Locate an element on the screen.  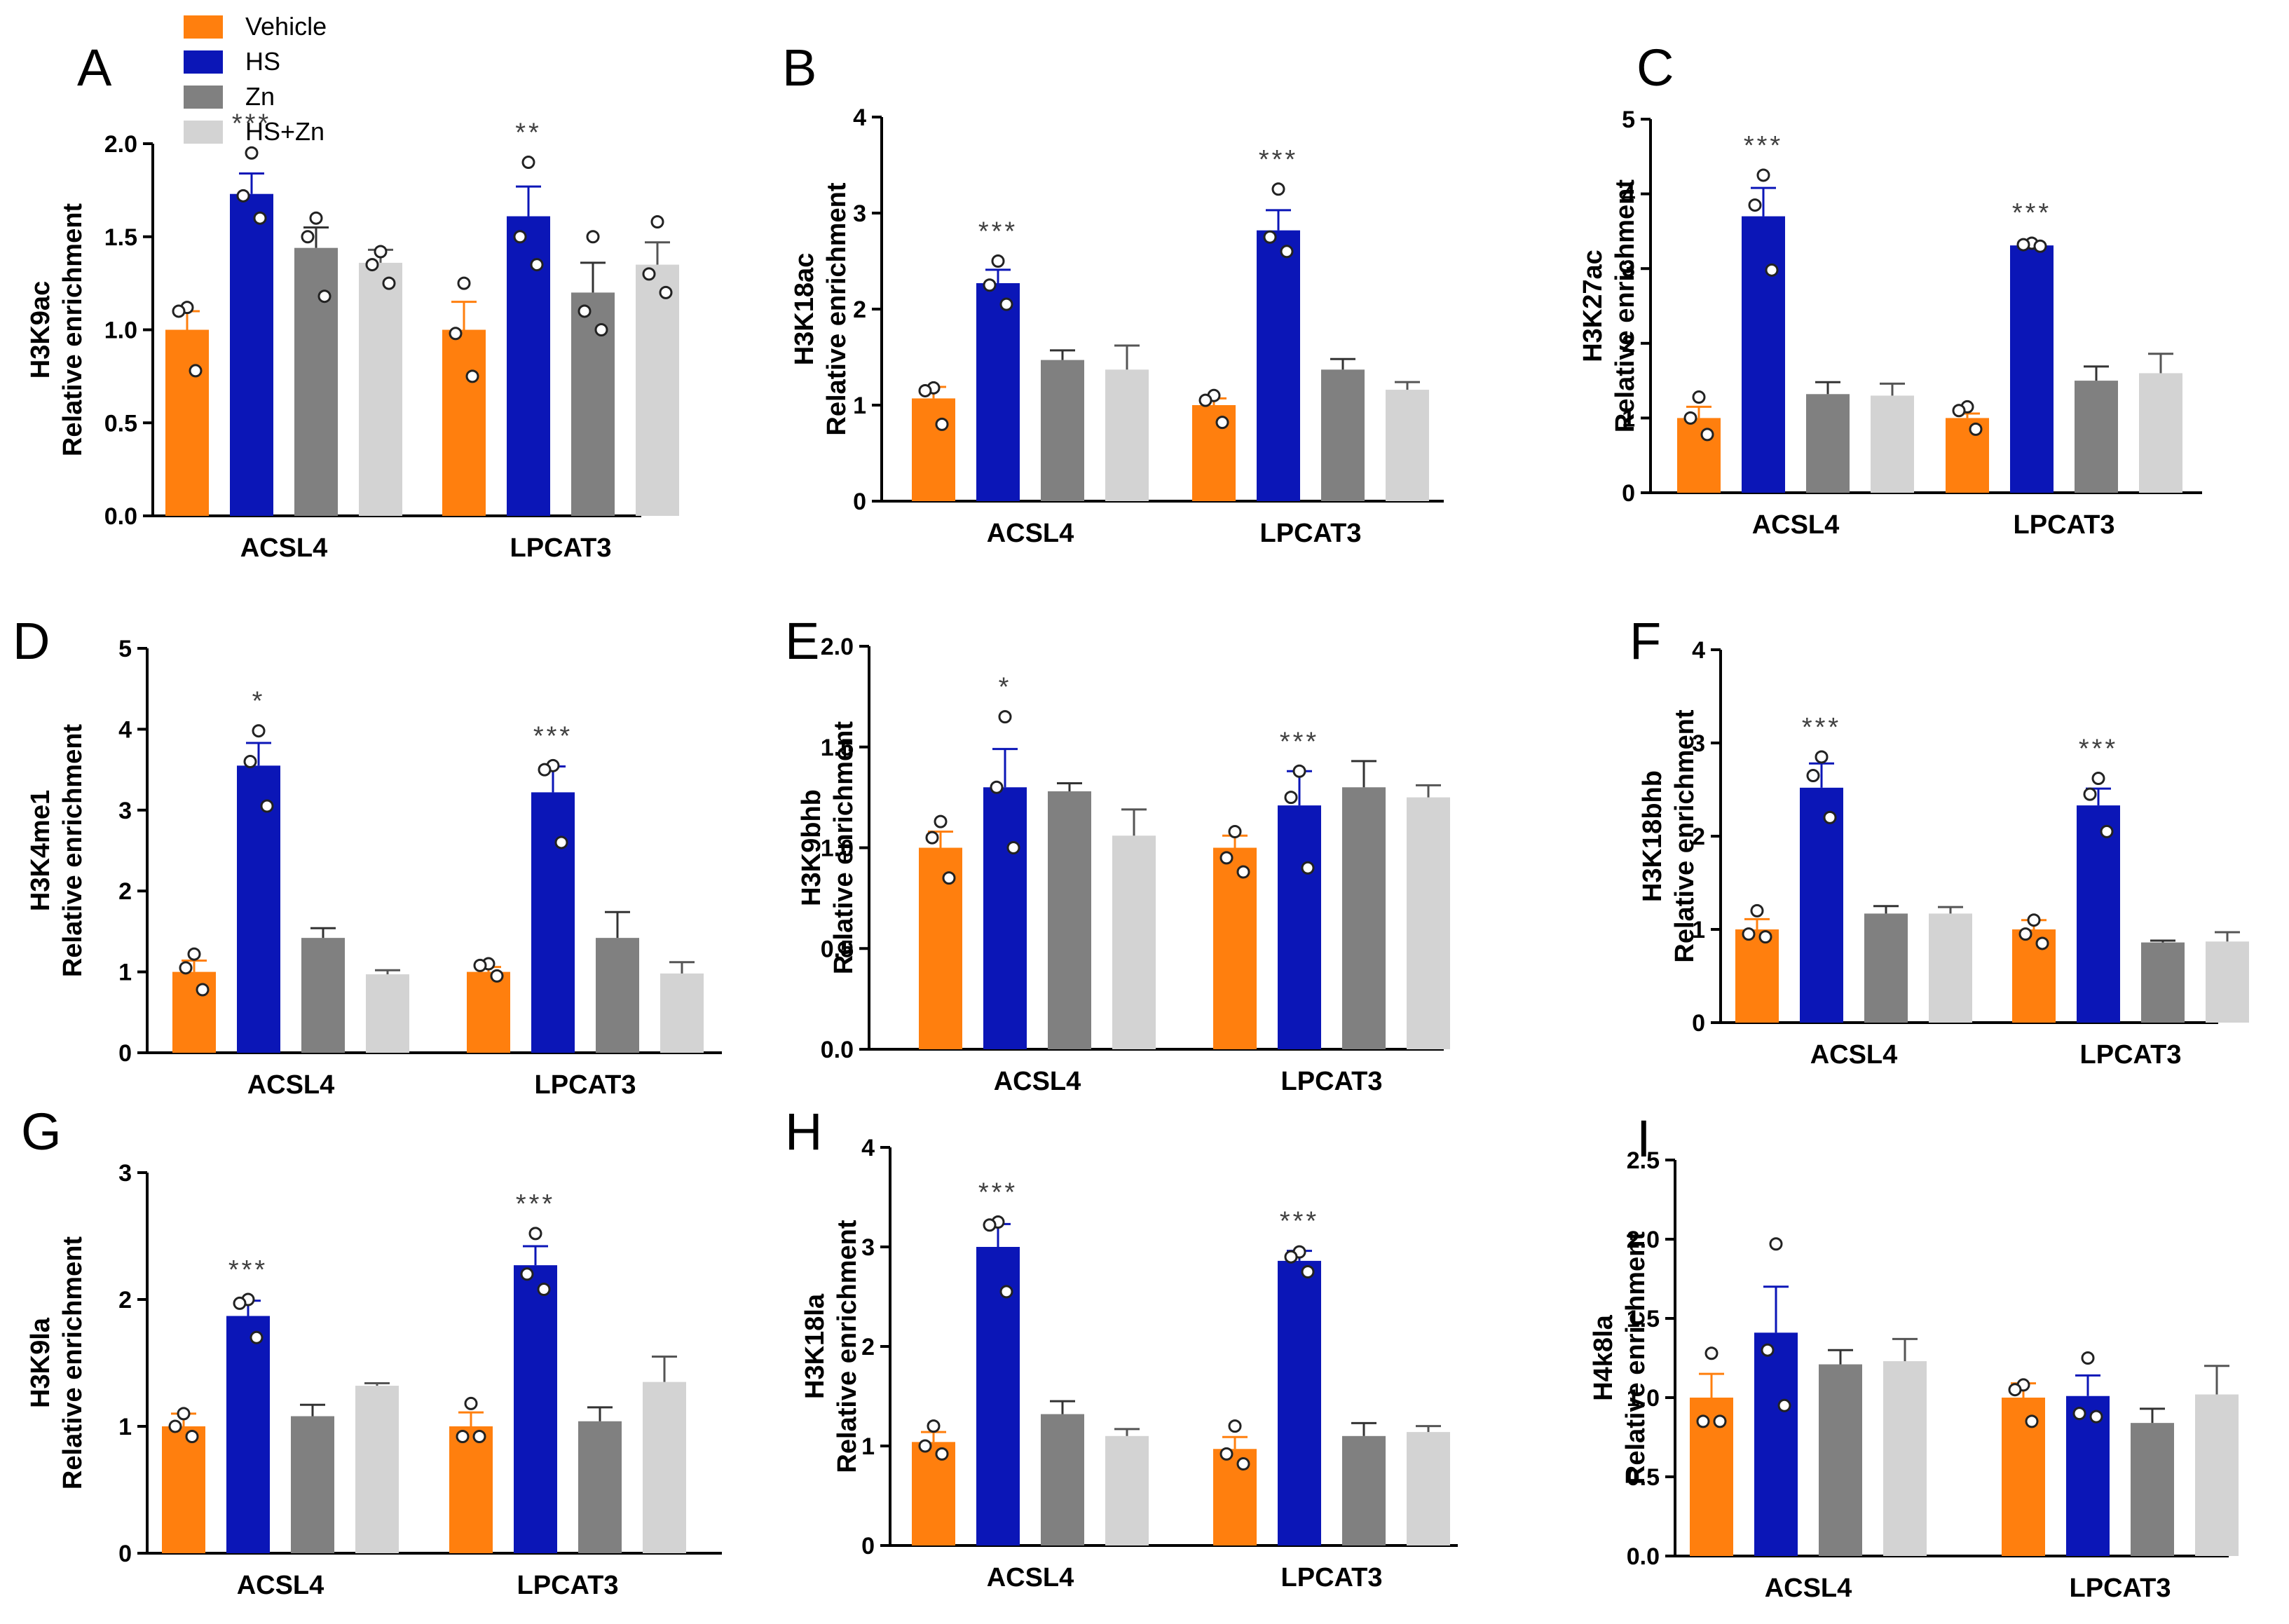
panel-letter: I is located at coordinates (1644, 1139).